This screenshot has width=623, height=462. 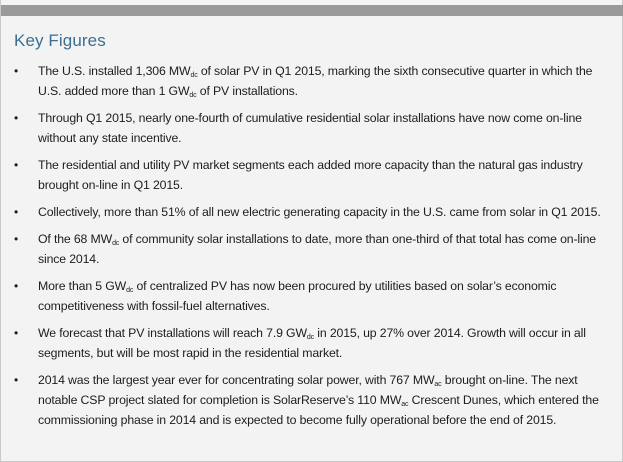 What do you see at coordinates (82, 286) in the screenshot?
I see `item-text: More than 5 GW` at bounding box center [82, 286].